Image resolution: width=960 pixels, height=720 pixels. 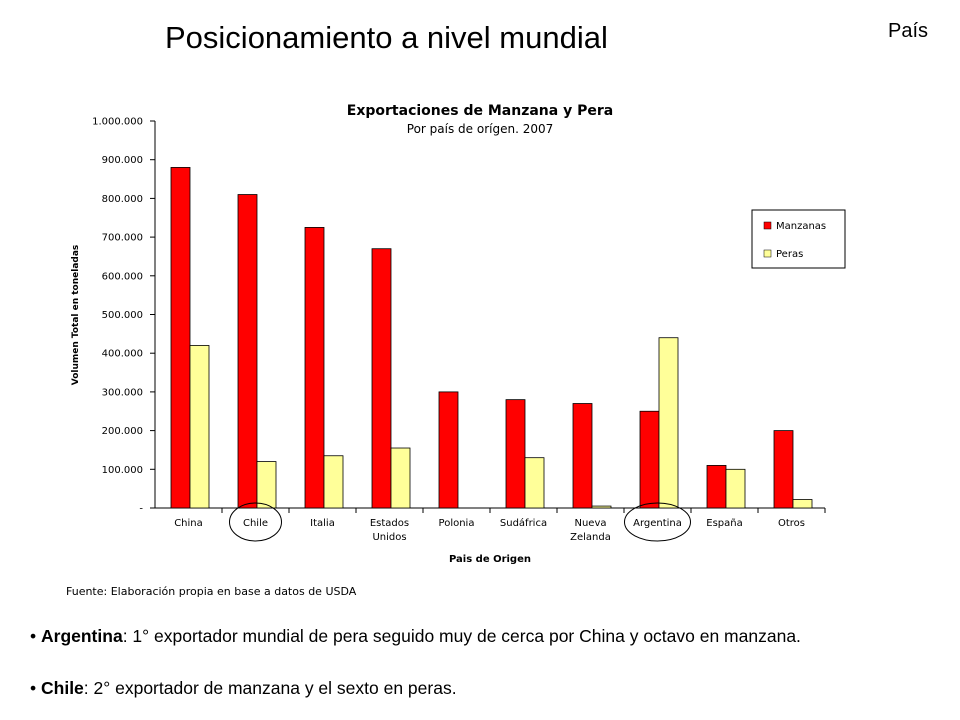 I want to click on highlight-circle-argentina, so click(x=657, y=522).